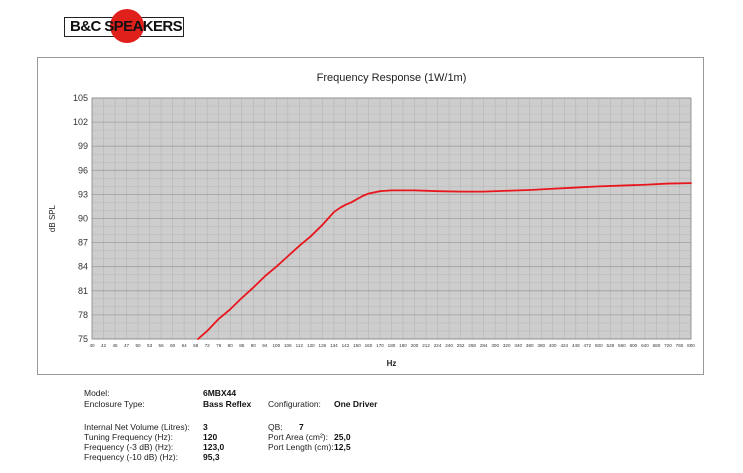  Describe the element at coordinates (680, 345) in the screenshot. I see `x-tick-label: 760` at that location.